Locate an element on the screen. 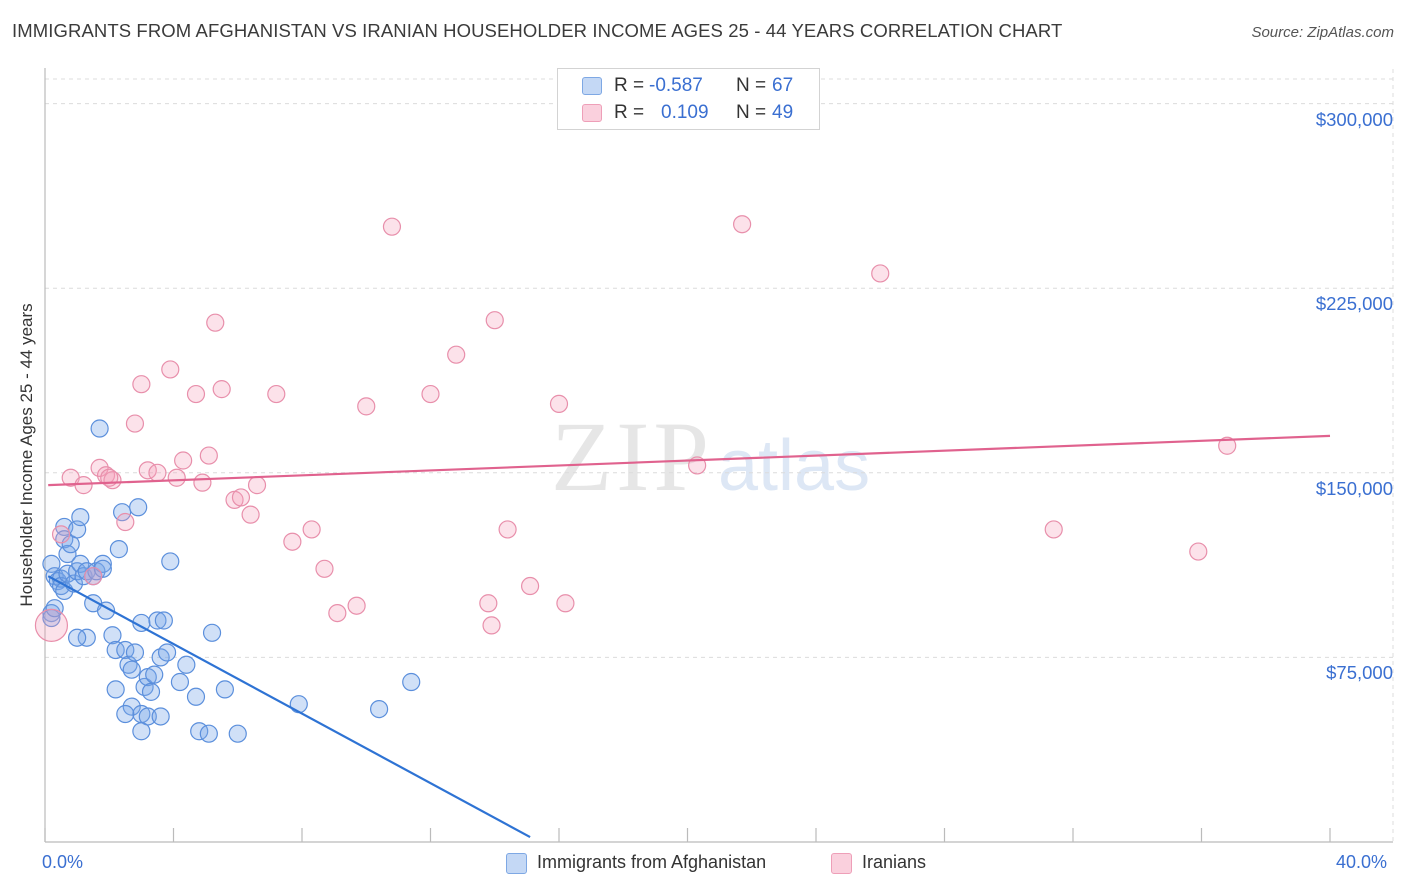 The width and height of the screenshot is (1406, 892). legend-swatch-blue is located at coordinates (592, 86).